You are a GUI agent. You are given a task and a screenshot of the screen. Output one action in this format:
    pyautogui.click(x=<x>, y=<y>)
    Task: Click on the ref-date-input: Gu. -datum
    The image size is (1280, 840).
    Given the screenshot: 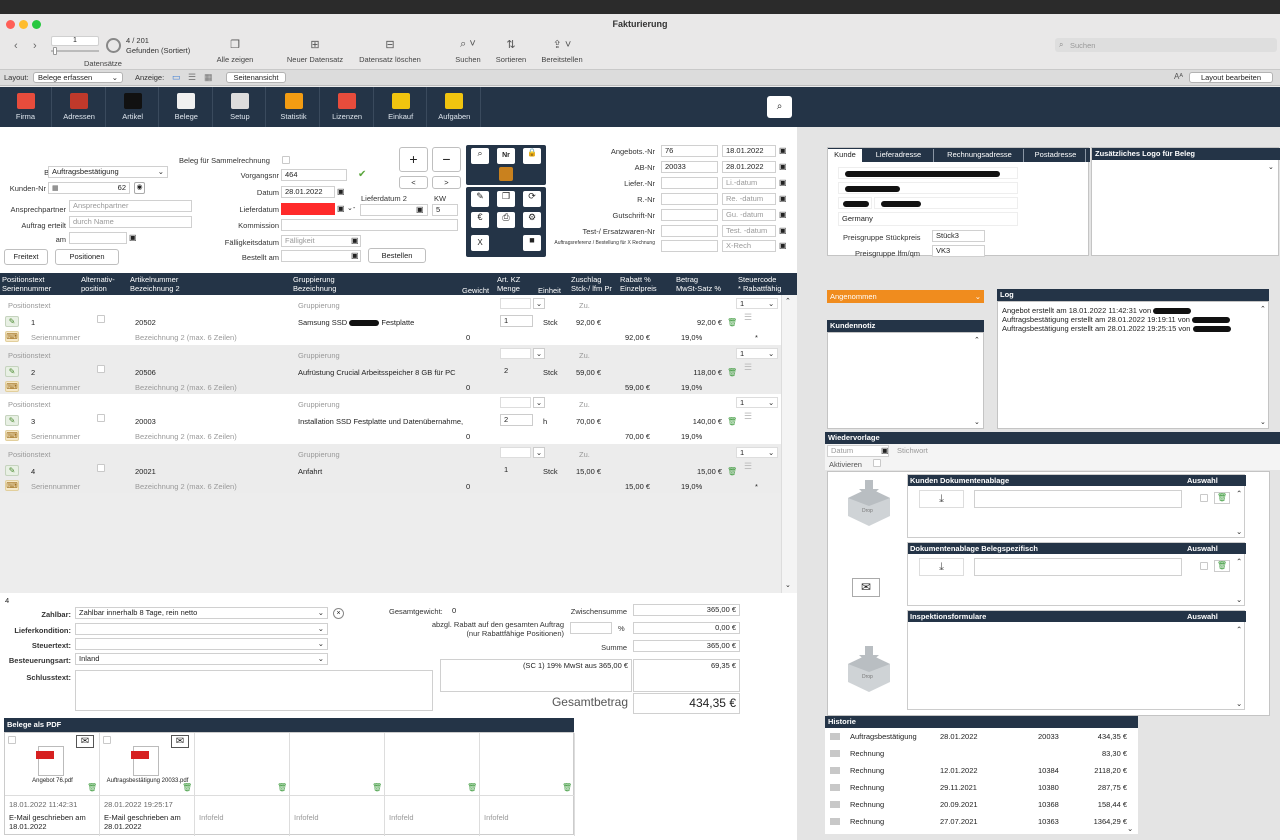 What is the action you would take?
    pyautogui.click(x=749, y=215)
    